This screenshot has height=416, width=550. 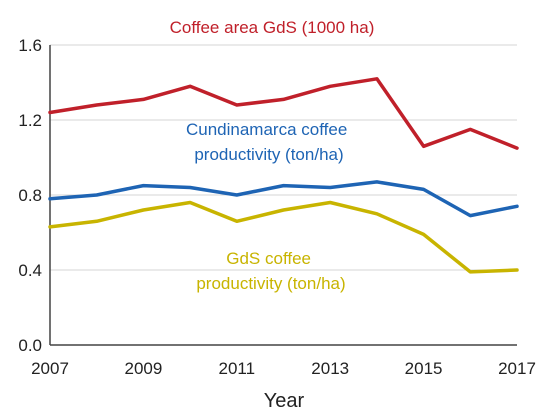 I want to click on series-label-cundinamarca-line-1: Cundinamarca coffee, so click(x=266, y=129).